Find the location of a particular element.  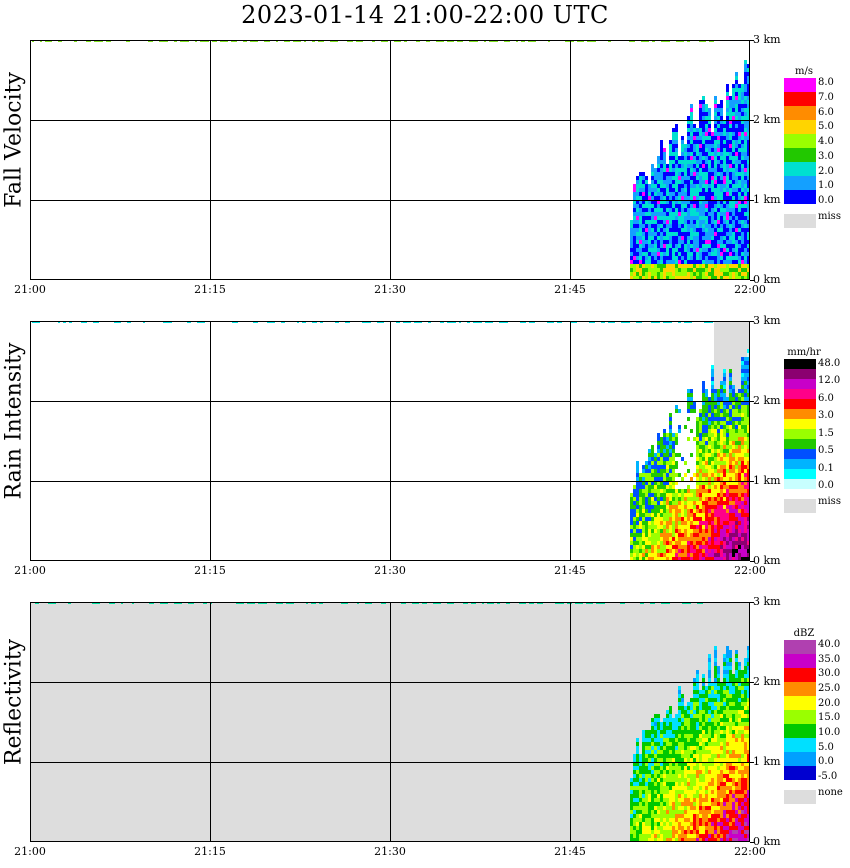

colorbar-swatch is located at coordinates (800, 773).